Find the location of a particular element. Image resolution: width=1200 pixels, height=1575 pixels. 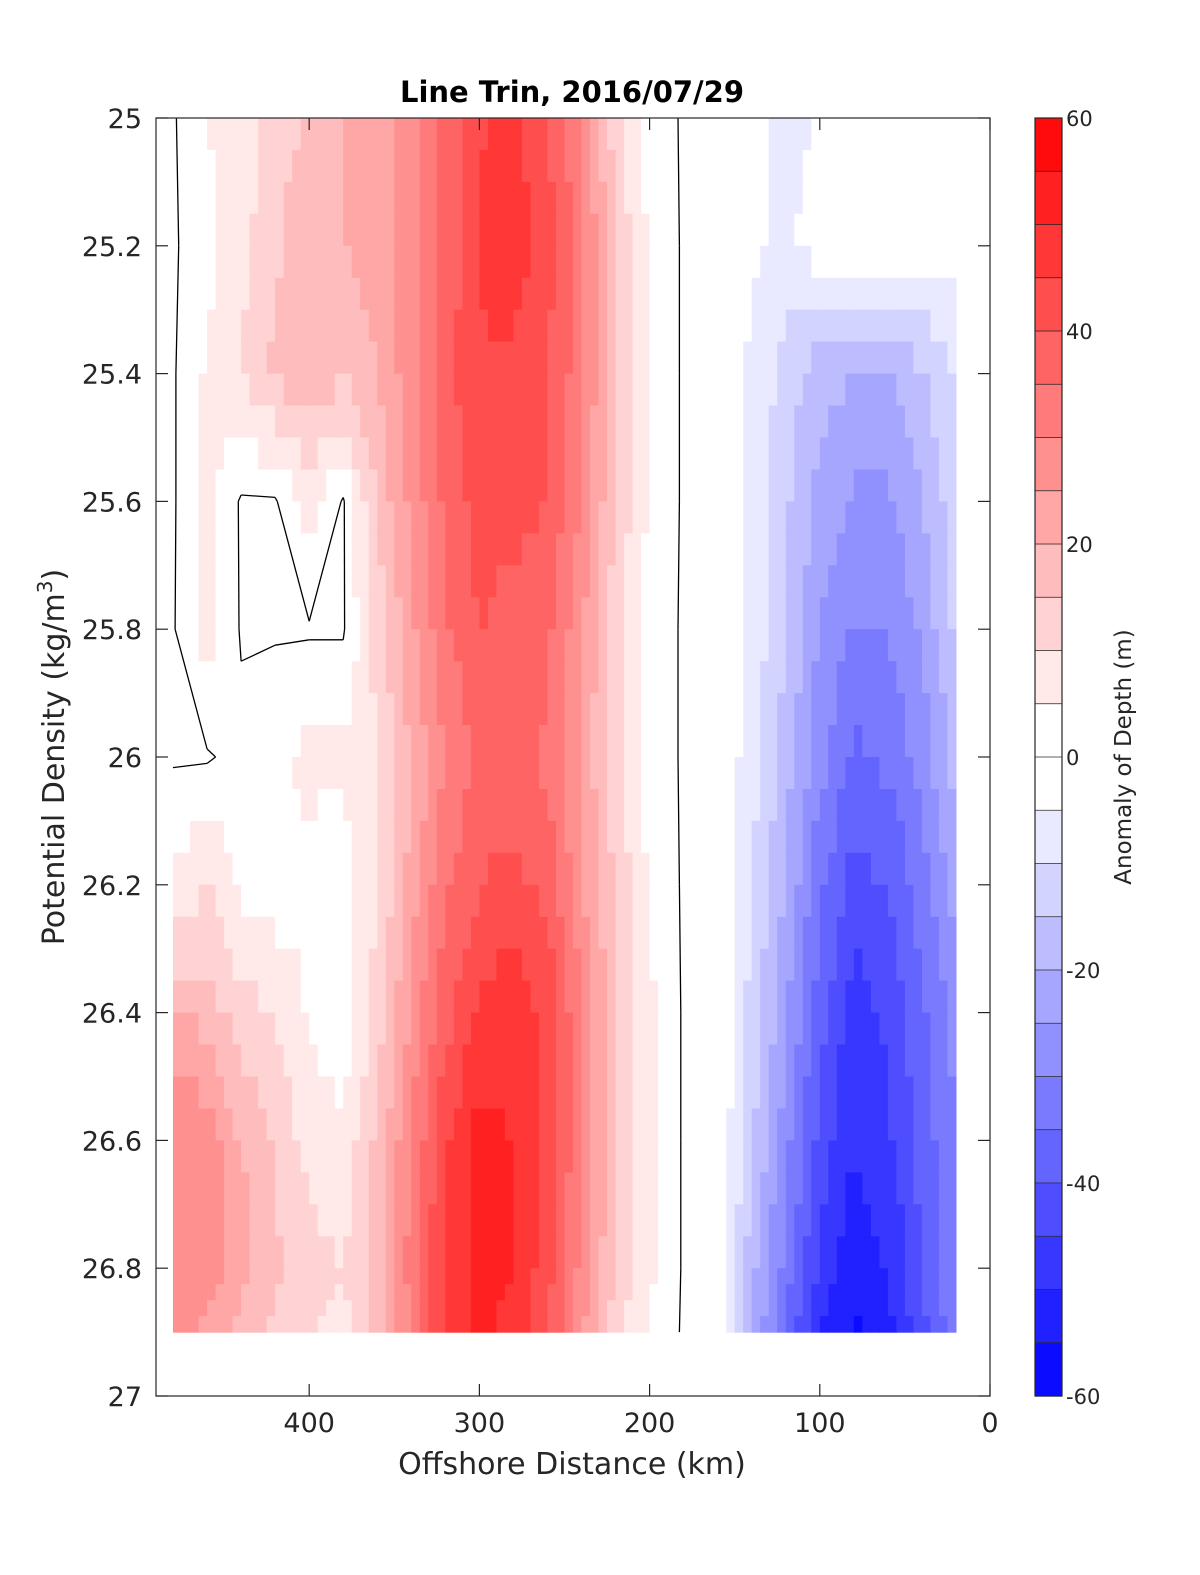

chart-title: Line Trin, 2016/07/29 is located at coordinates (572, 92).